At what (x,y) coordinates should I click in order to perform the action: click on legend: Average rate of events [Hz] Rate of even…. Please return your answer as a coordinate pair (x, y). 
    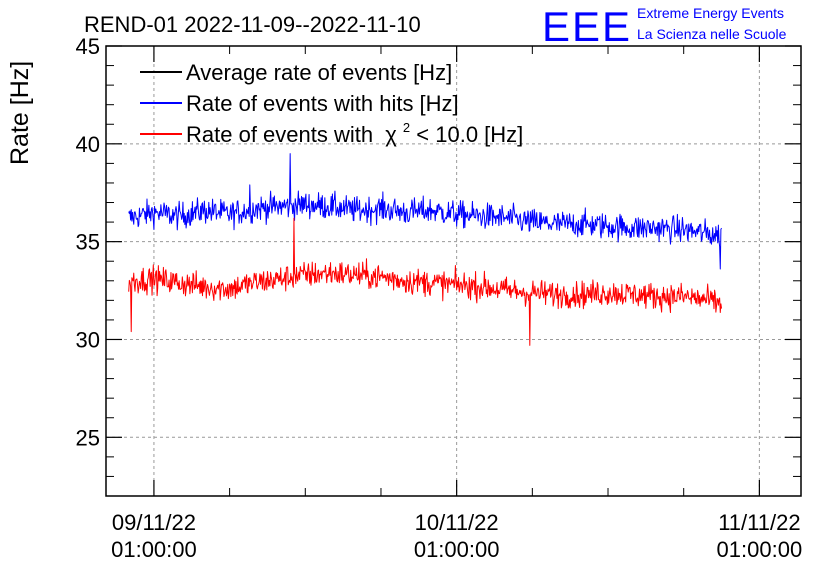
    Looking at the image, I should click on (331, 103).